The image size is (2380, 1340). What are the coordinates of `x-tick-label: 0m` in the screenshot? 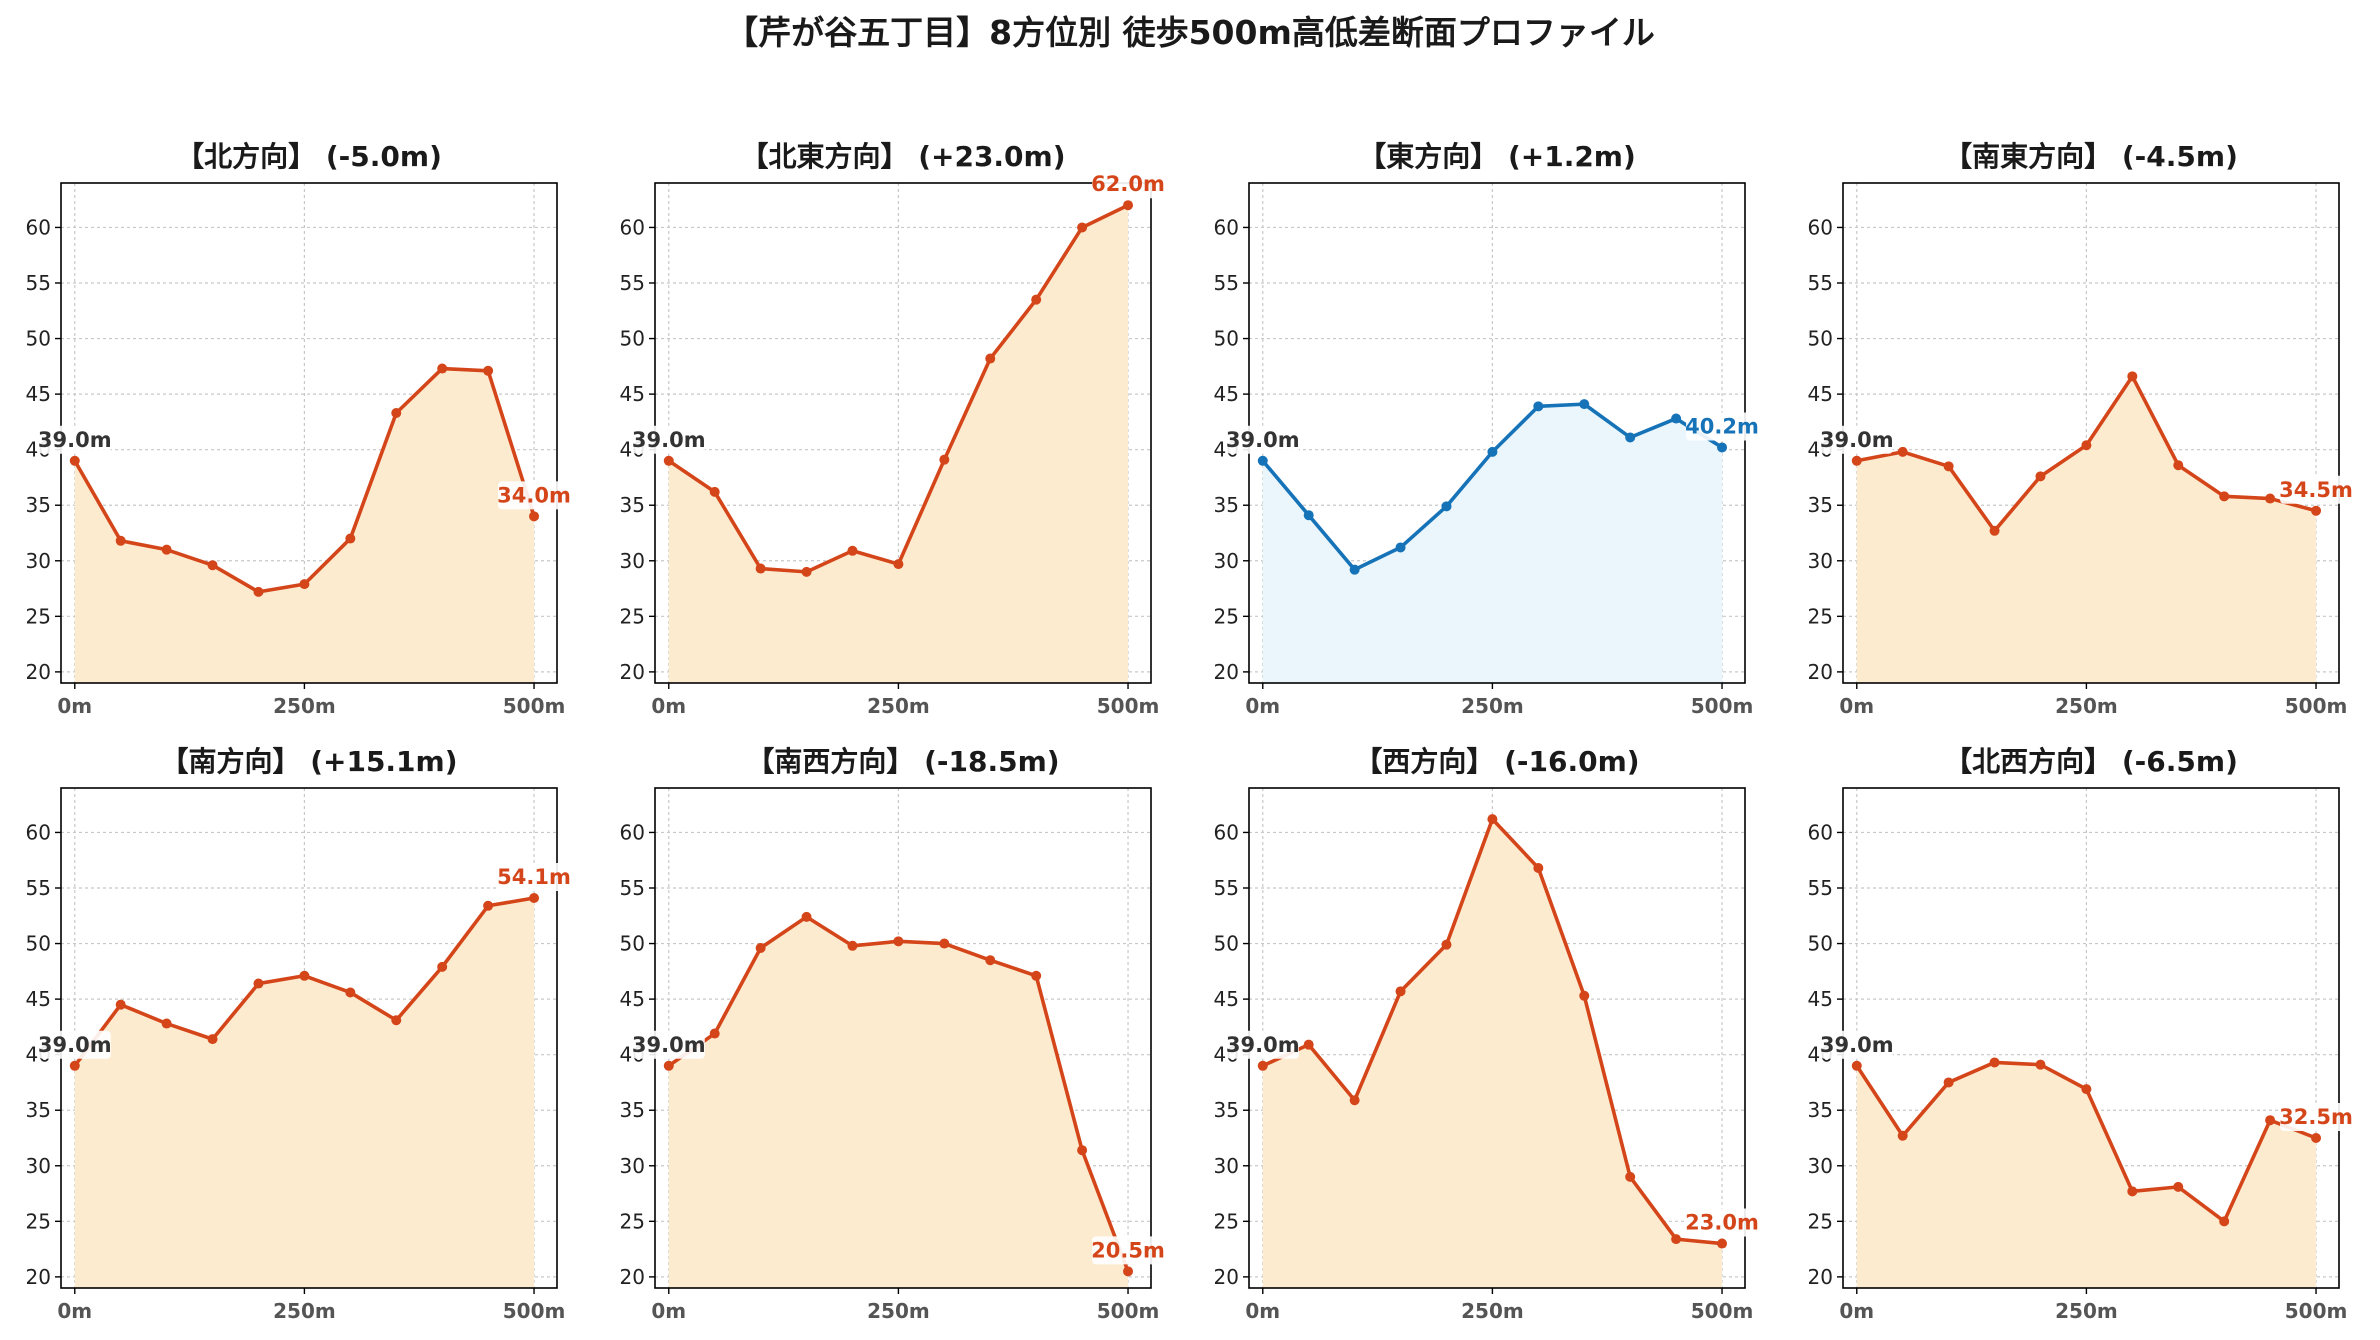 It's located at (74, 706).